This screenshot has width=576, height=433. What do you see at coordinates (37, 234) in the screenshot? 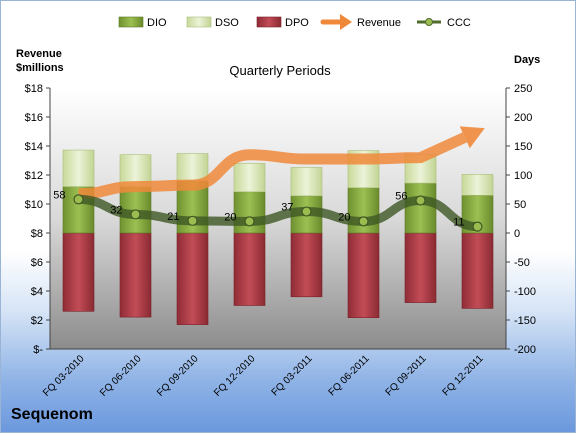
I see `left-tick-label: $8` at bounding box center [37, 234].